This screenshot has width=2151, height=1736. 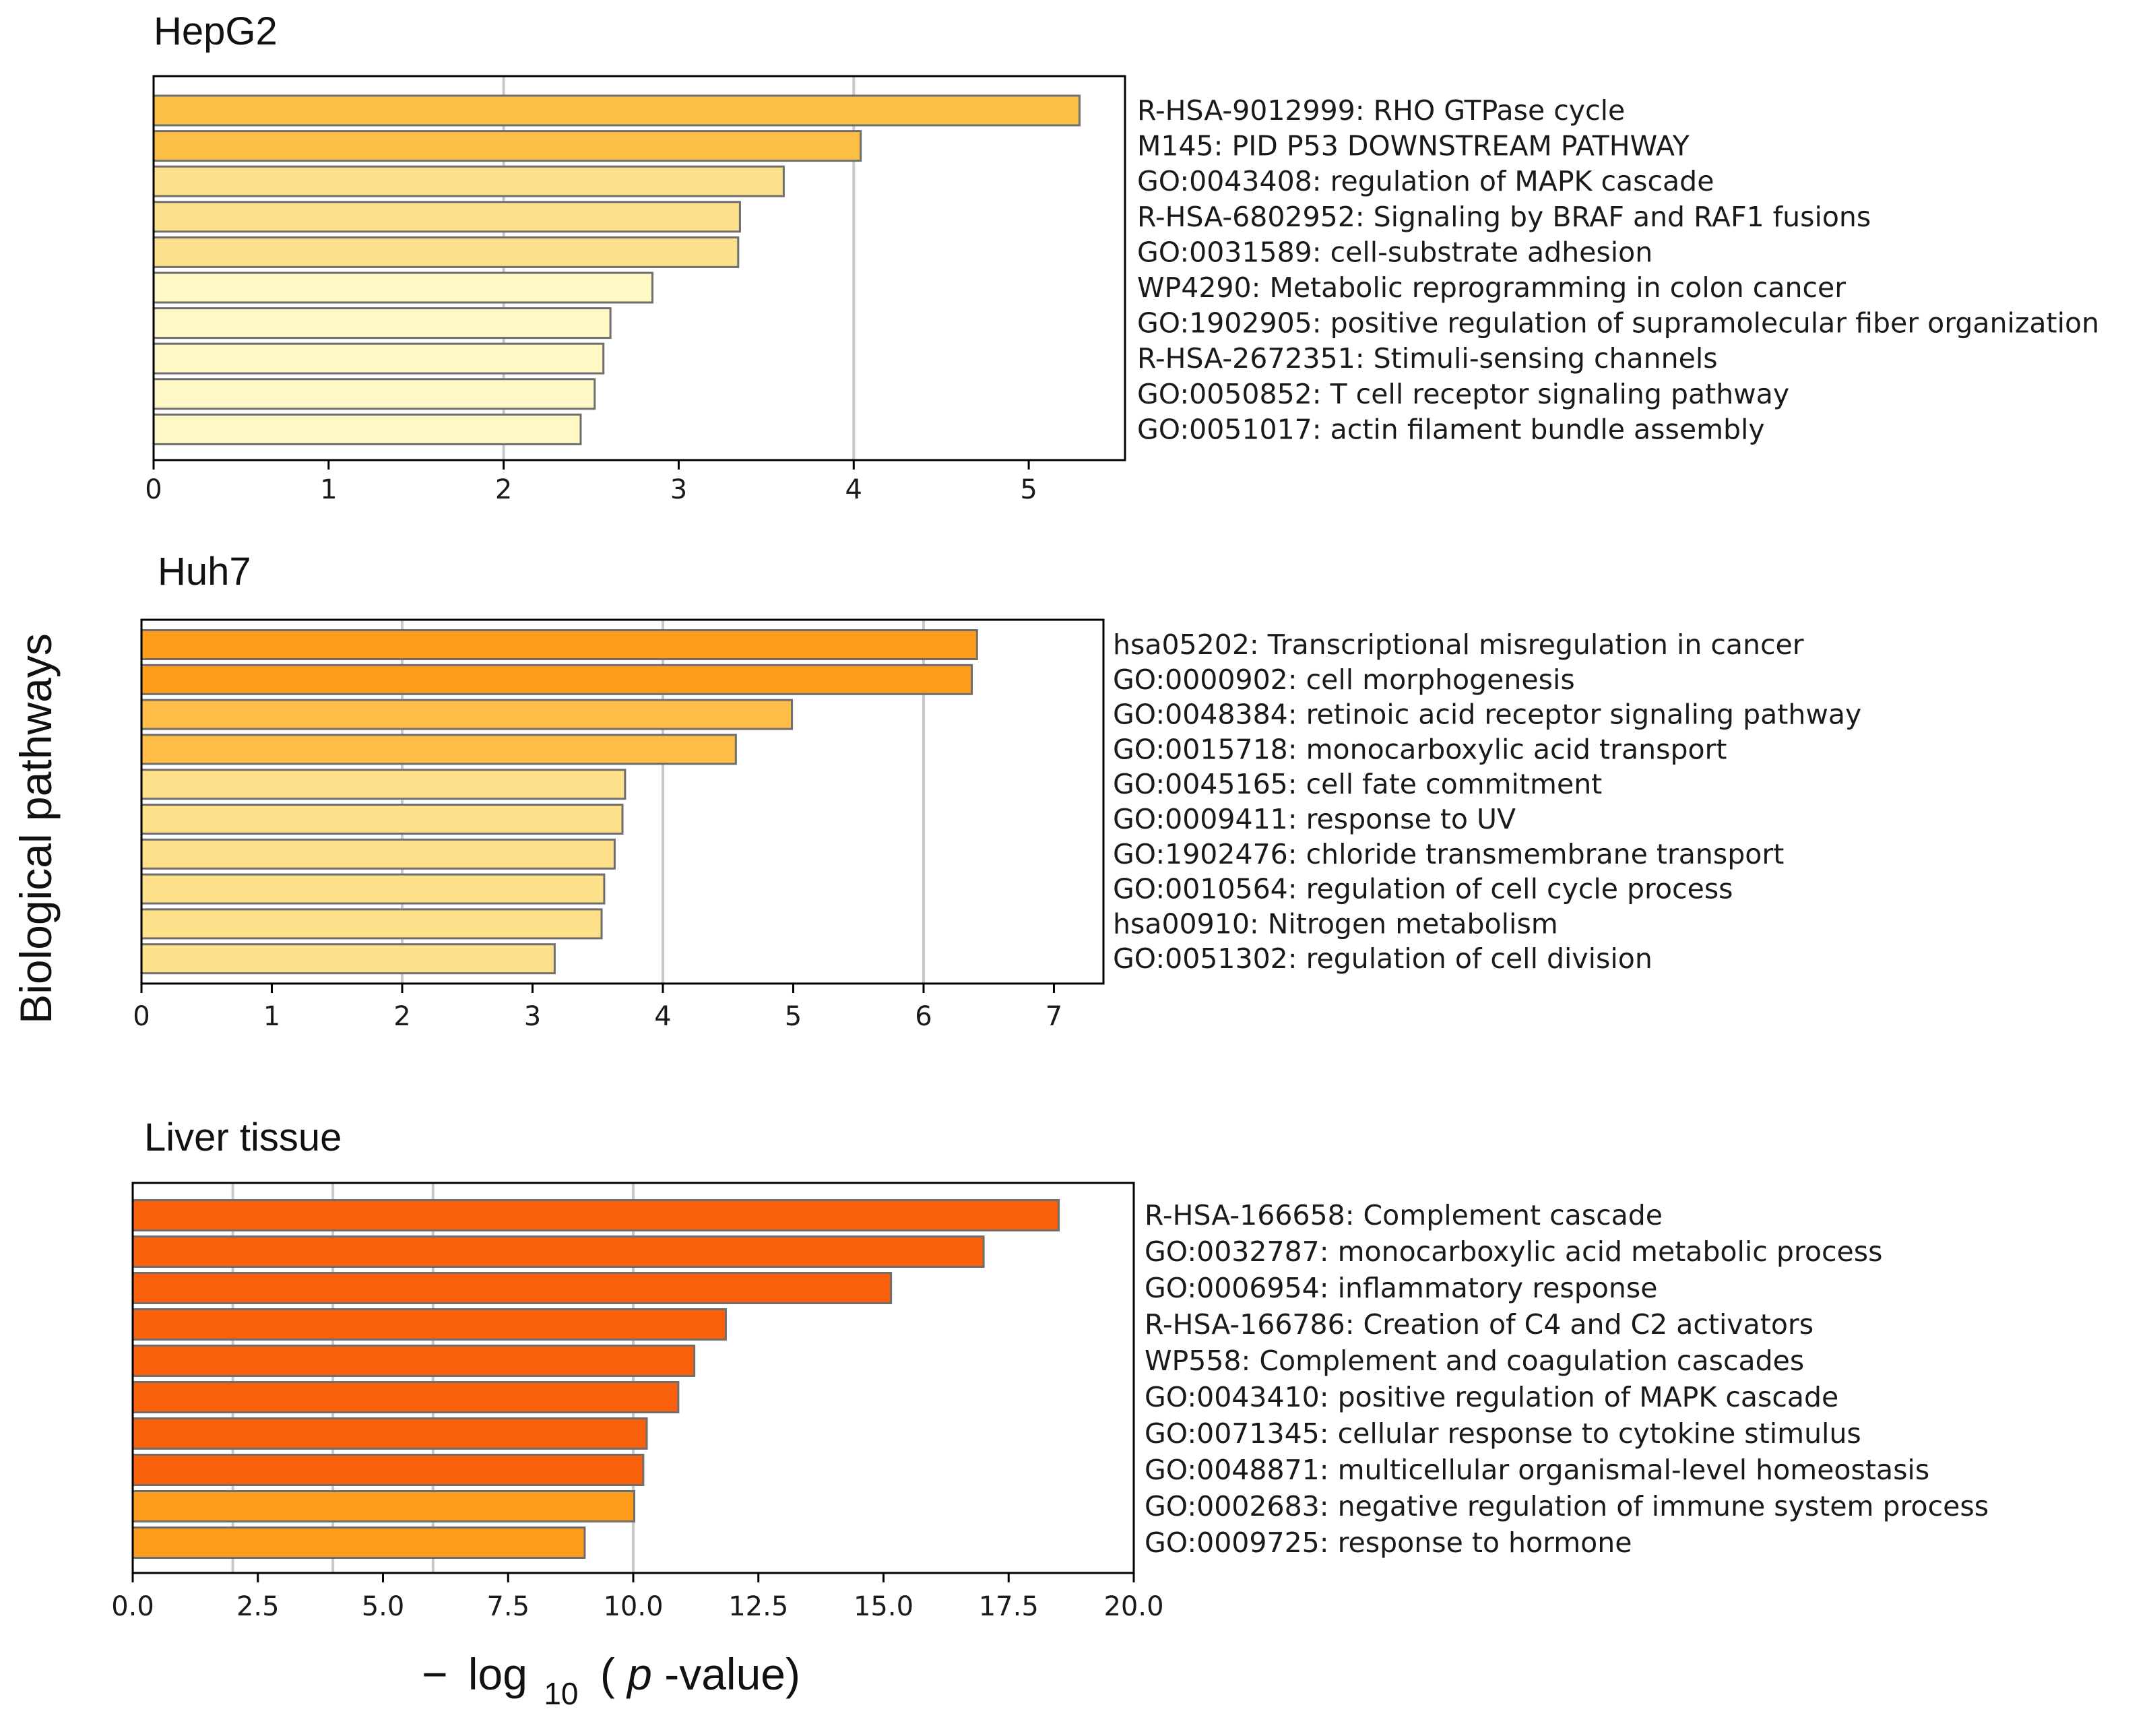 I want to click on category-label: GO:0009725: response to hormone, so click(x=1388, y=1542).